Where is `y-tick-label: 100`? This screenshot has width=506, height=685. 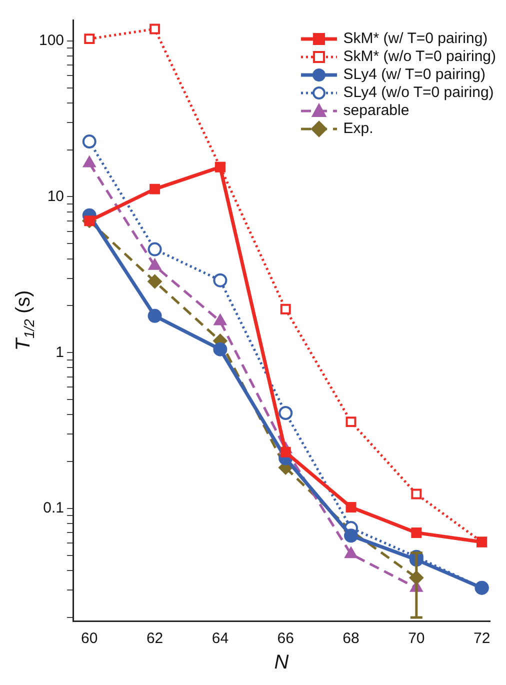
y-tick-label: 100 is located at coordinates (51, 40).